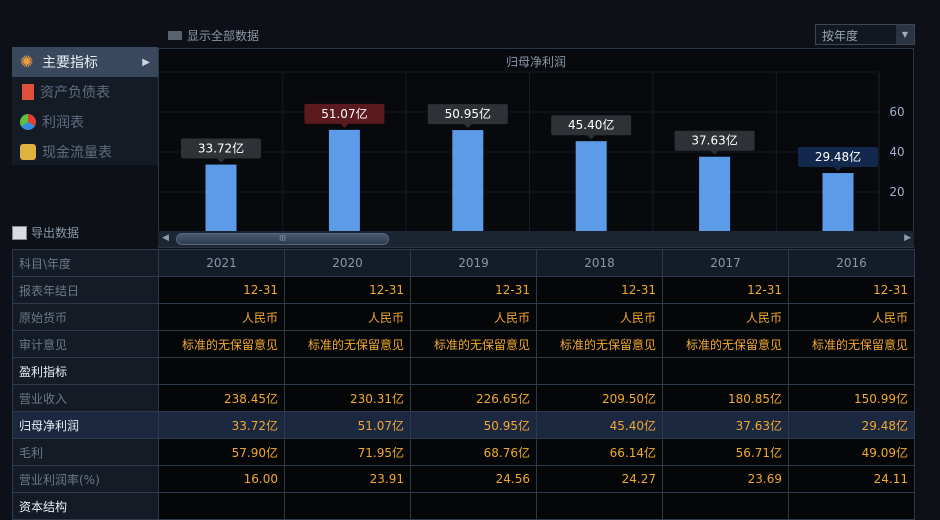 This screenshot has width=940, height=520. I want to click on sidebar-item-cash-flow: 现金流量表, so click(85, 152).